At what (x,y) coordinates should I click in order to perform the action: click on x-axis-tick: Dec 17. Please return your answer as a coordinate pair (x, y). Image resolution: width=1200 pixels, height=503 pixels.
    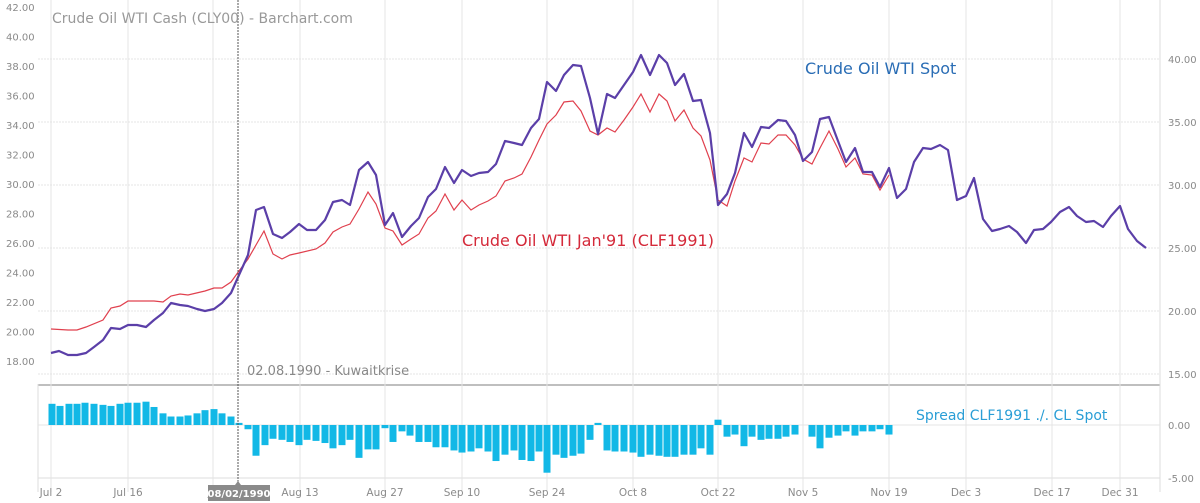
    Looking at the image, I should click on (1051, 493).